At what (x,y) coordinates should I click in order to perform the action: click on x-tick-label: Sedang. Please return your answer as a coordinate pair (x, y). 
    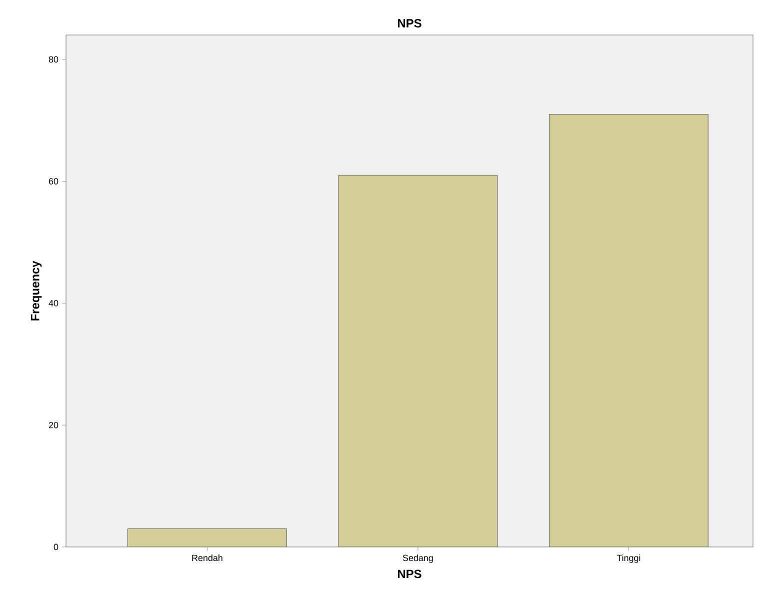
    Looking at the image, I should click on (417, 558).